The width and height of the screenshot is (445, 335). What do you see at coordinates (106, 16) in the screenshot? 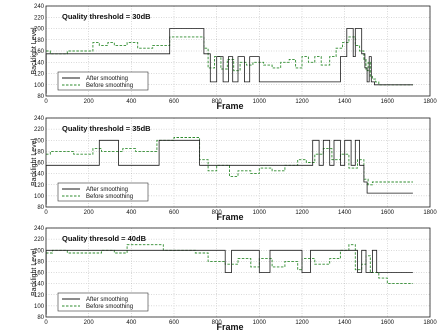
I see `quality-threshold-annotation: Quality threshold = 30dB` at bounding box center [106, 16].